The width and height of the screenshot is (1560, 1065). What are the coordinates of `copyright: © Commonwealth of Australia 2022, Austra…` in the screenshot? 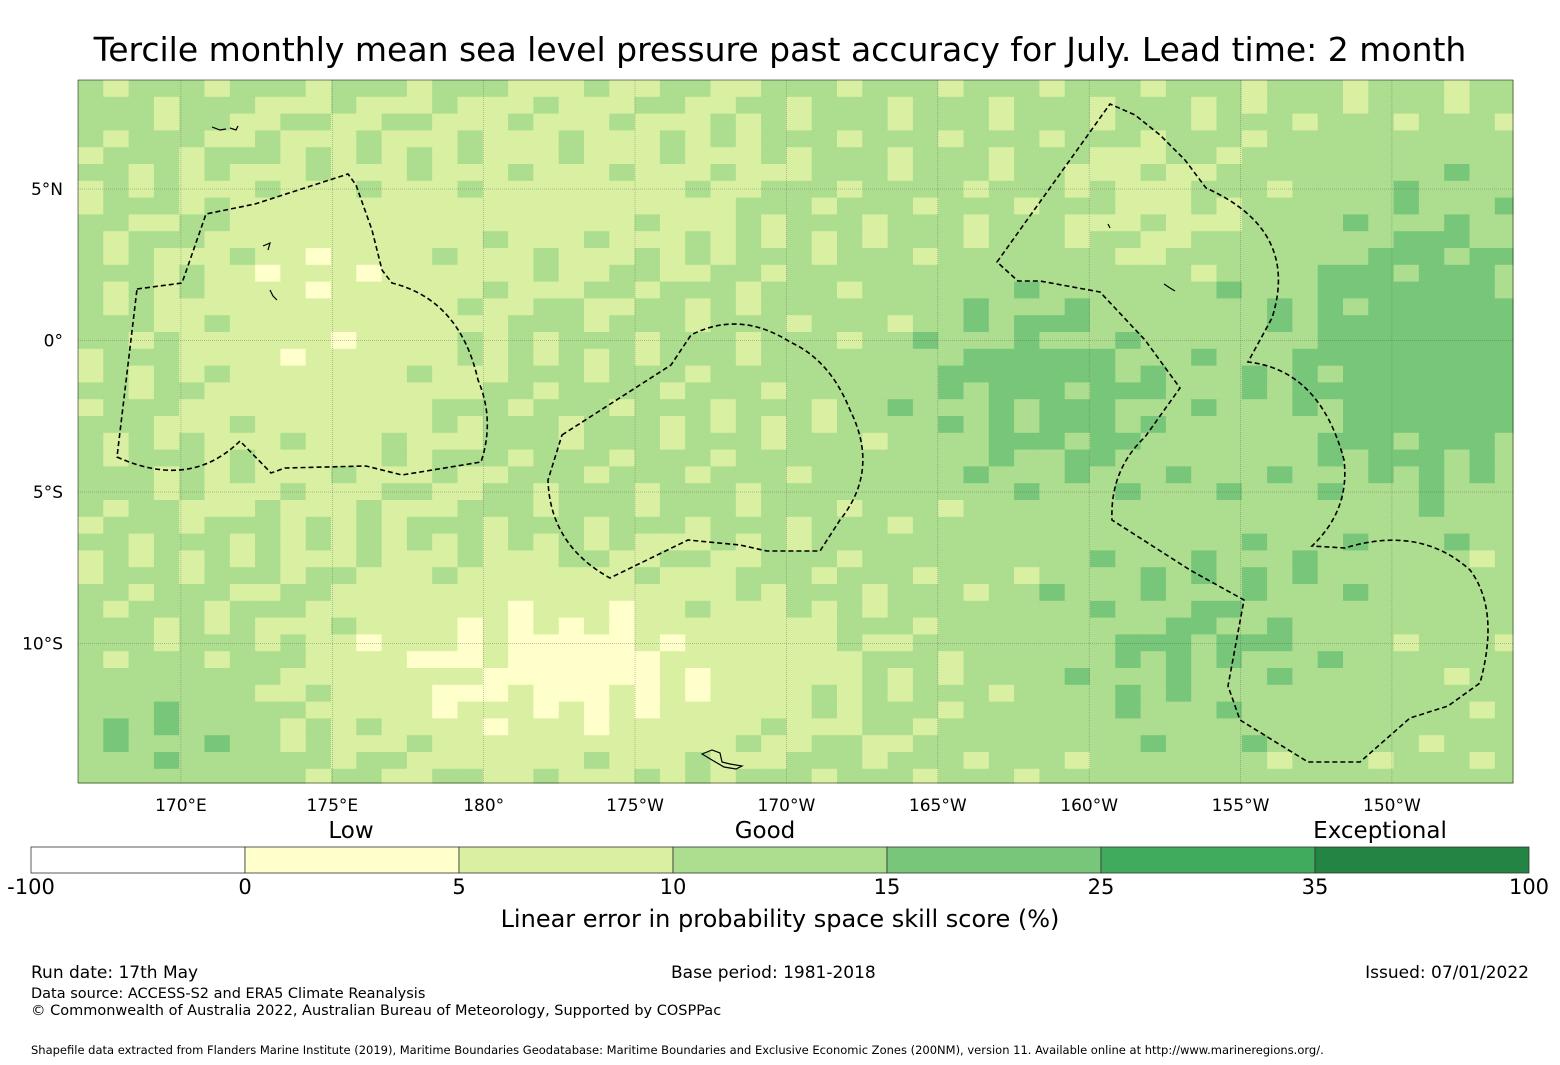 It's located at (376, 1011).